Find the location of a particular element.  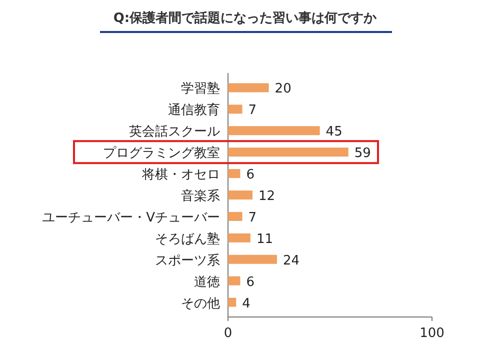

data-label: 4 is located at coordinates (246, 304).